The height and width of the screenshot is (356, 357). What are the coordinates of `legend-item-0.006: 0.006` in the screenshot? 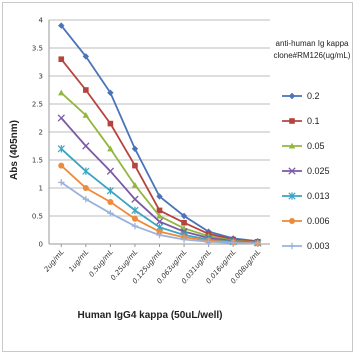 It's located at (306, 221).